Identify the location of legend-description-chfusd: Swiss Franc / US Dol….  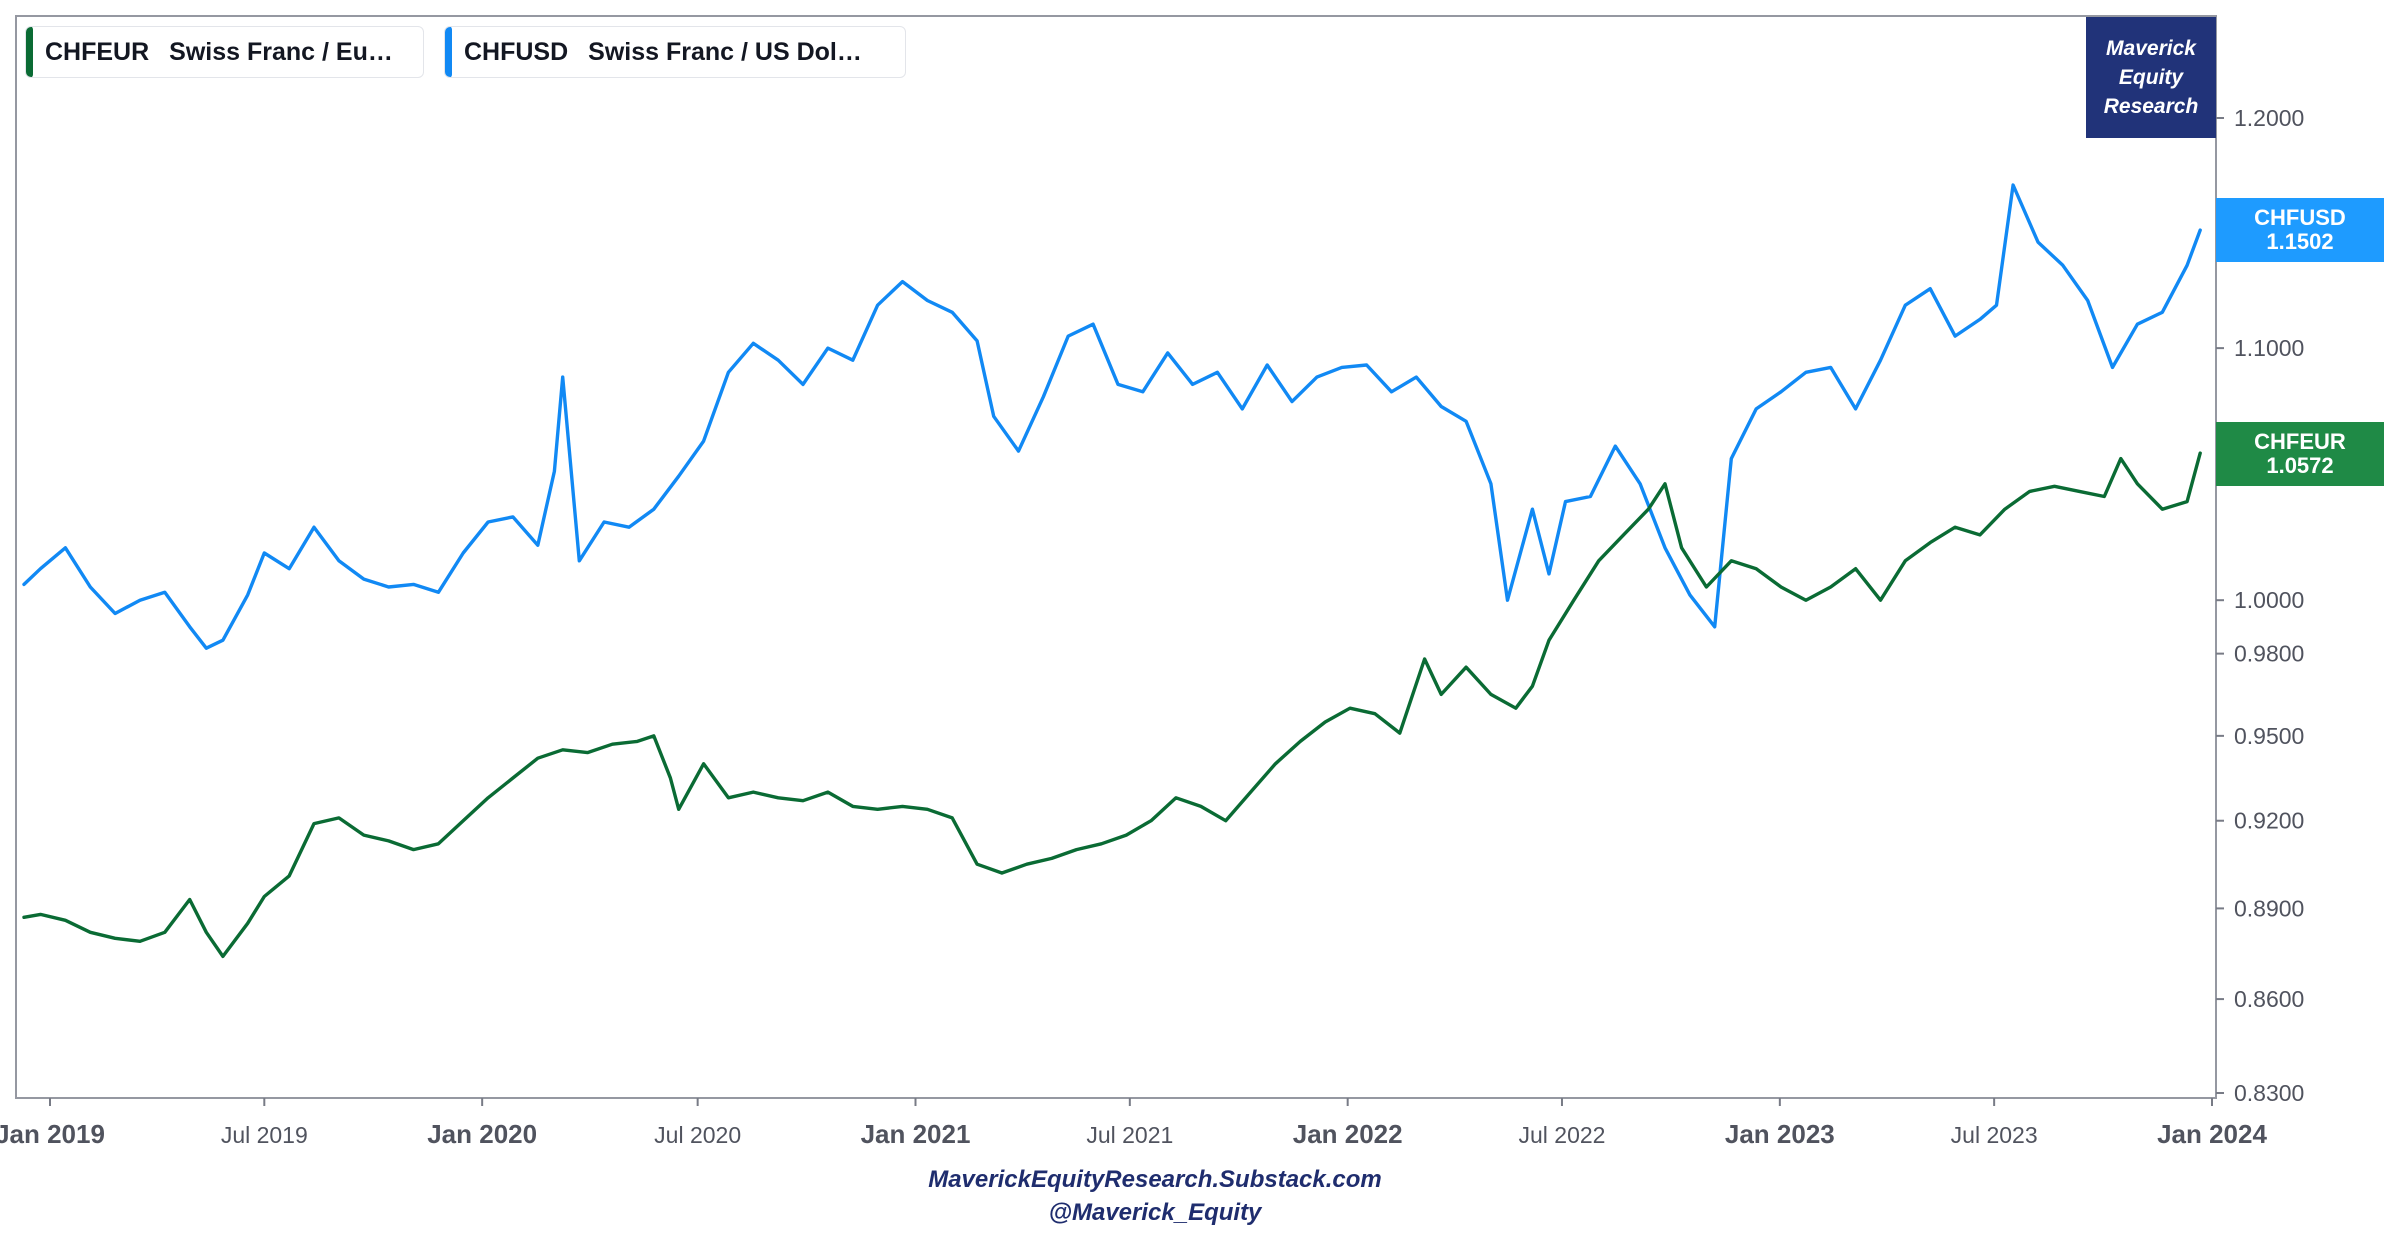
(725, 51).